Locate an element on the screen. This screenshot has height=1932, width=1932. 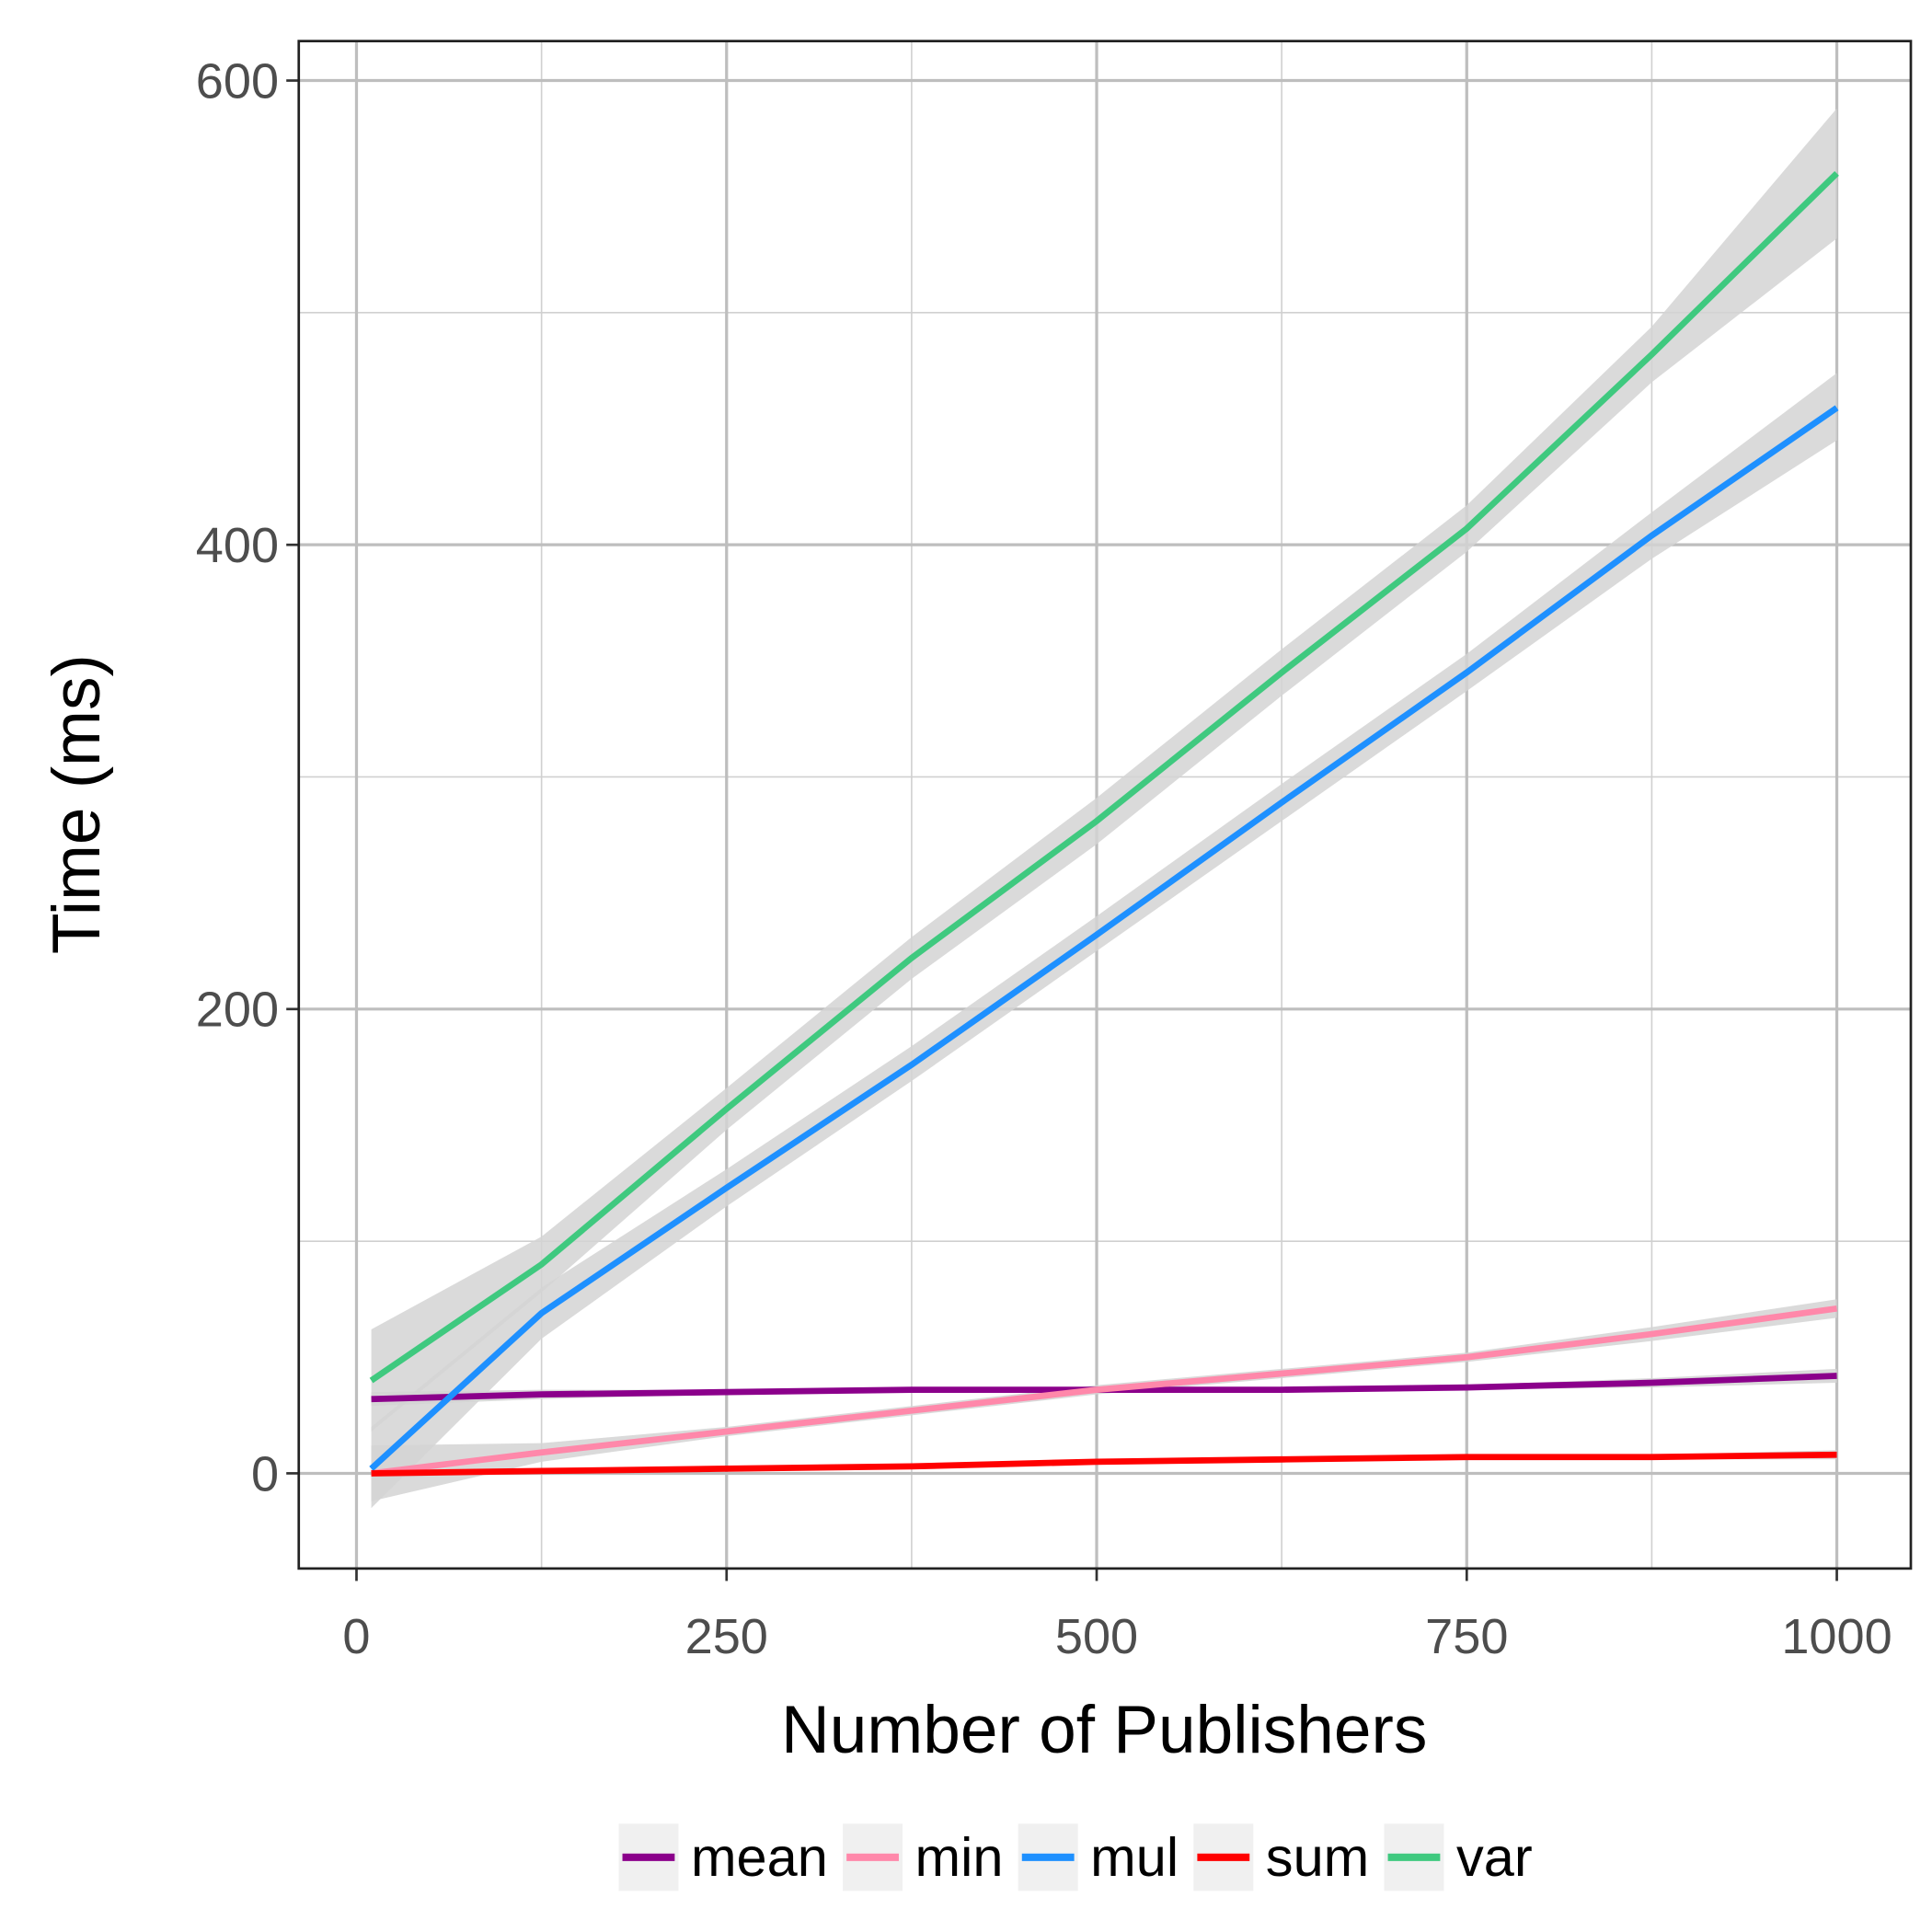
x-axis-title: Number of Publishers is located at coordinates (1104, 1730).